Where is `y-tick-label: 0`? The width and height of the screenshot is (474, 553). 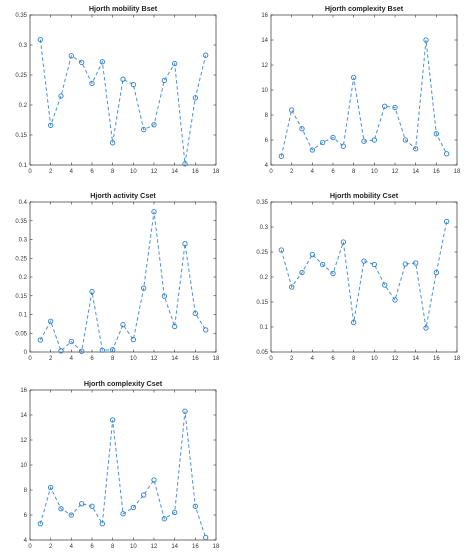
y-tick-label: 0 is located at coordinates (26, 353).